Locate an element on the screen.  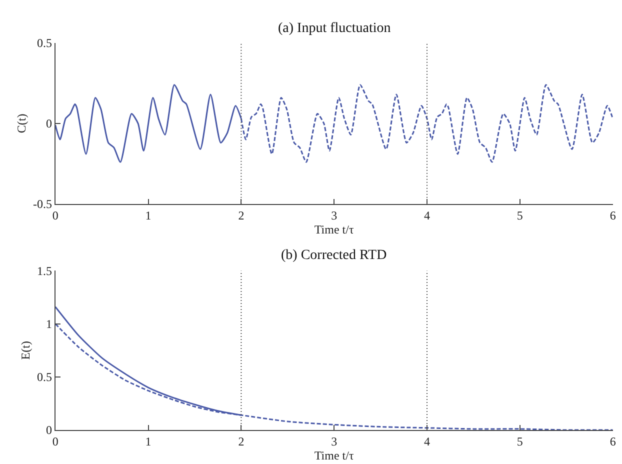
y-tick-label: 1.5 is located at coordinates (44, 271).